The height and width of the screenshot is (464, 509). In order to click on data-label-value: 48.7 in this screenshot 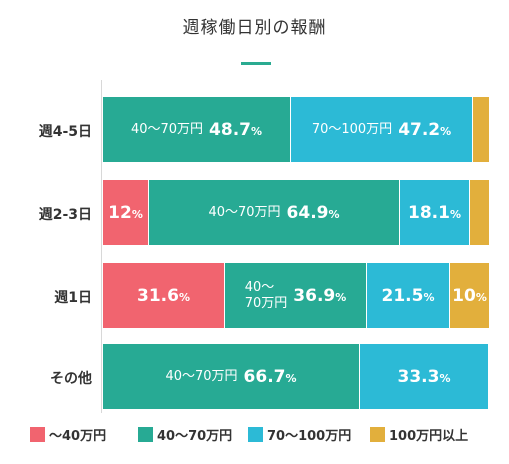, I will do `click(230, 129)`.